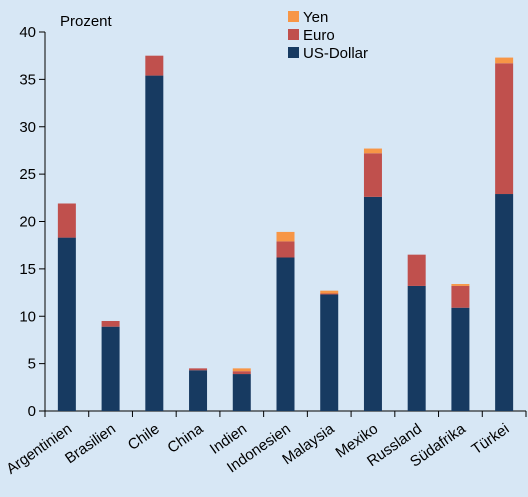  Describe the element at coordinates (144, 437) in the screenshot. I see `x-tick-label: Chile` at that location.